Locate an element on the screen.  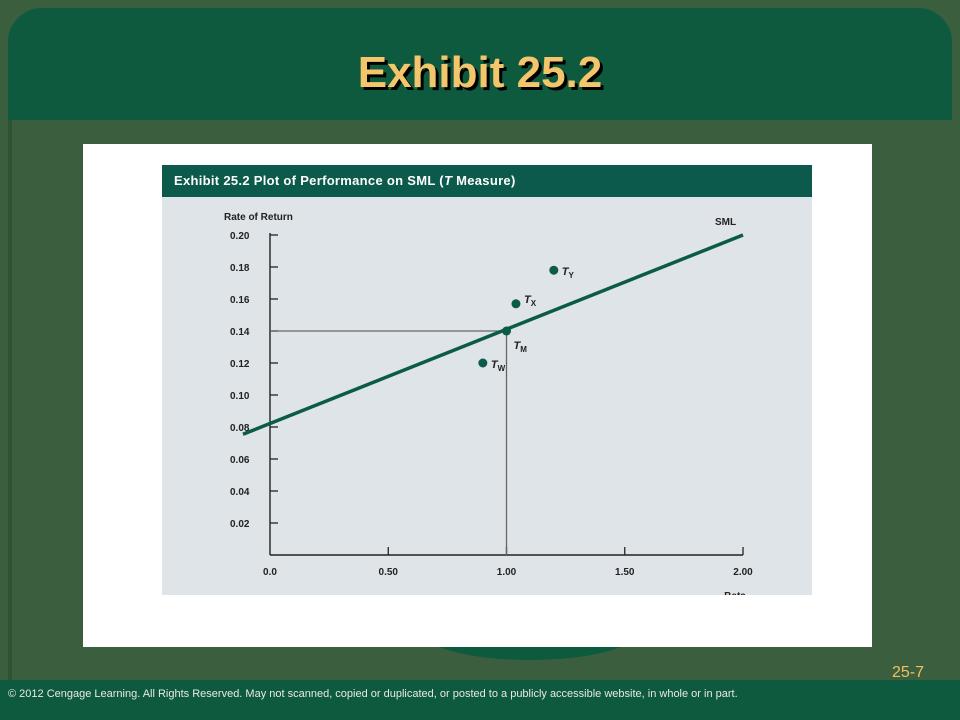
y-tick-label: 0.06 is located at coordinates (240, 460).